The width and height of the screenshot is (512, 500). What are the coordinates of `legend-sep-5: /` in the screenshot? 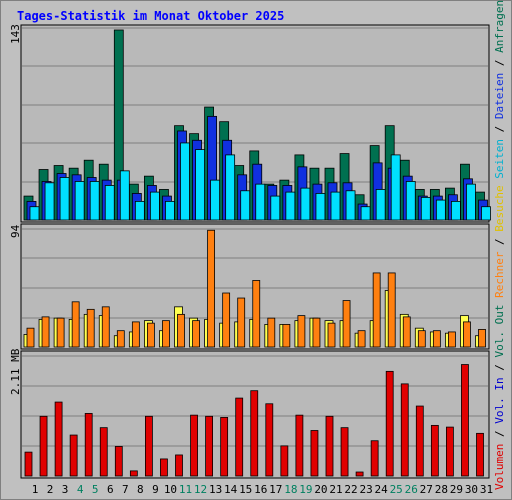 It's located at (499, 63).